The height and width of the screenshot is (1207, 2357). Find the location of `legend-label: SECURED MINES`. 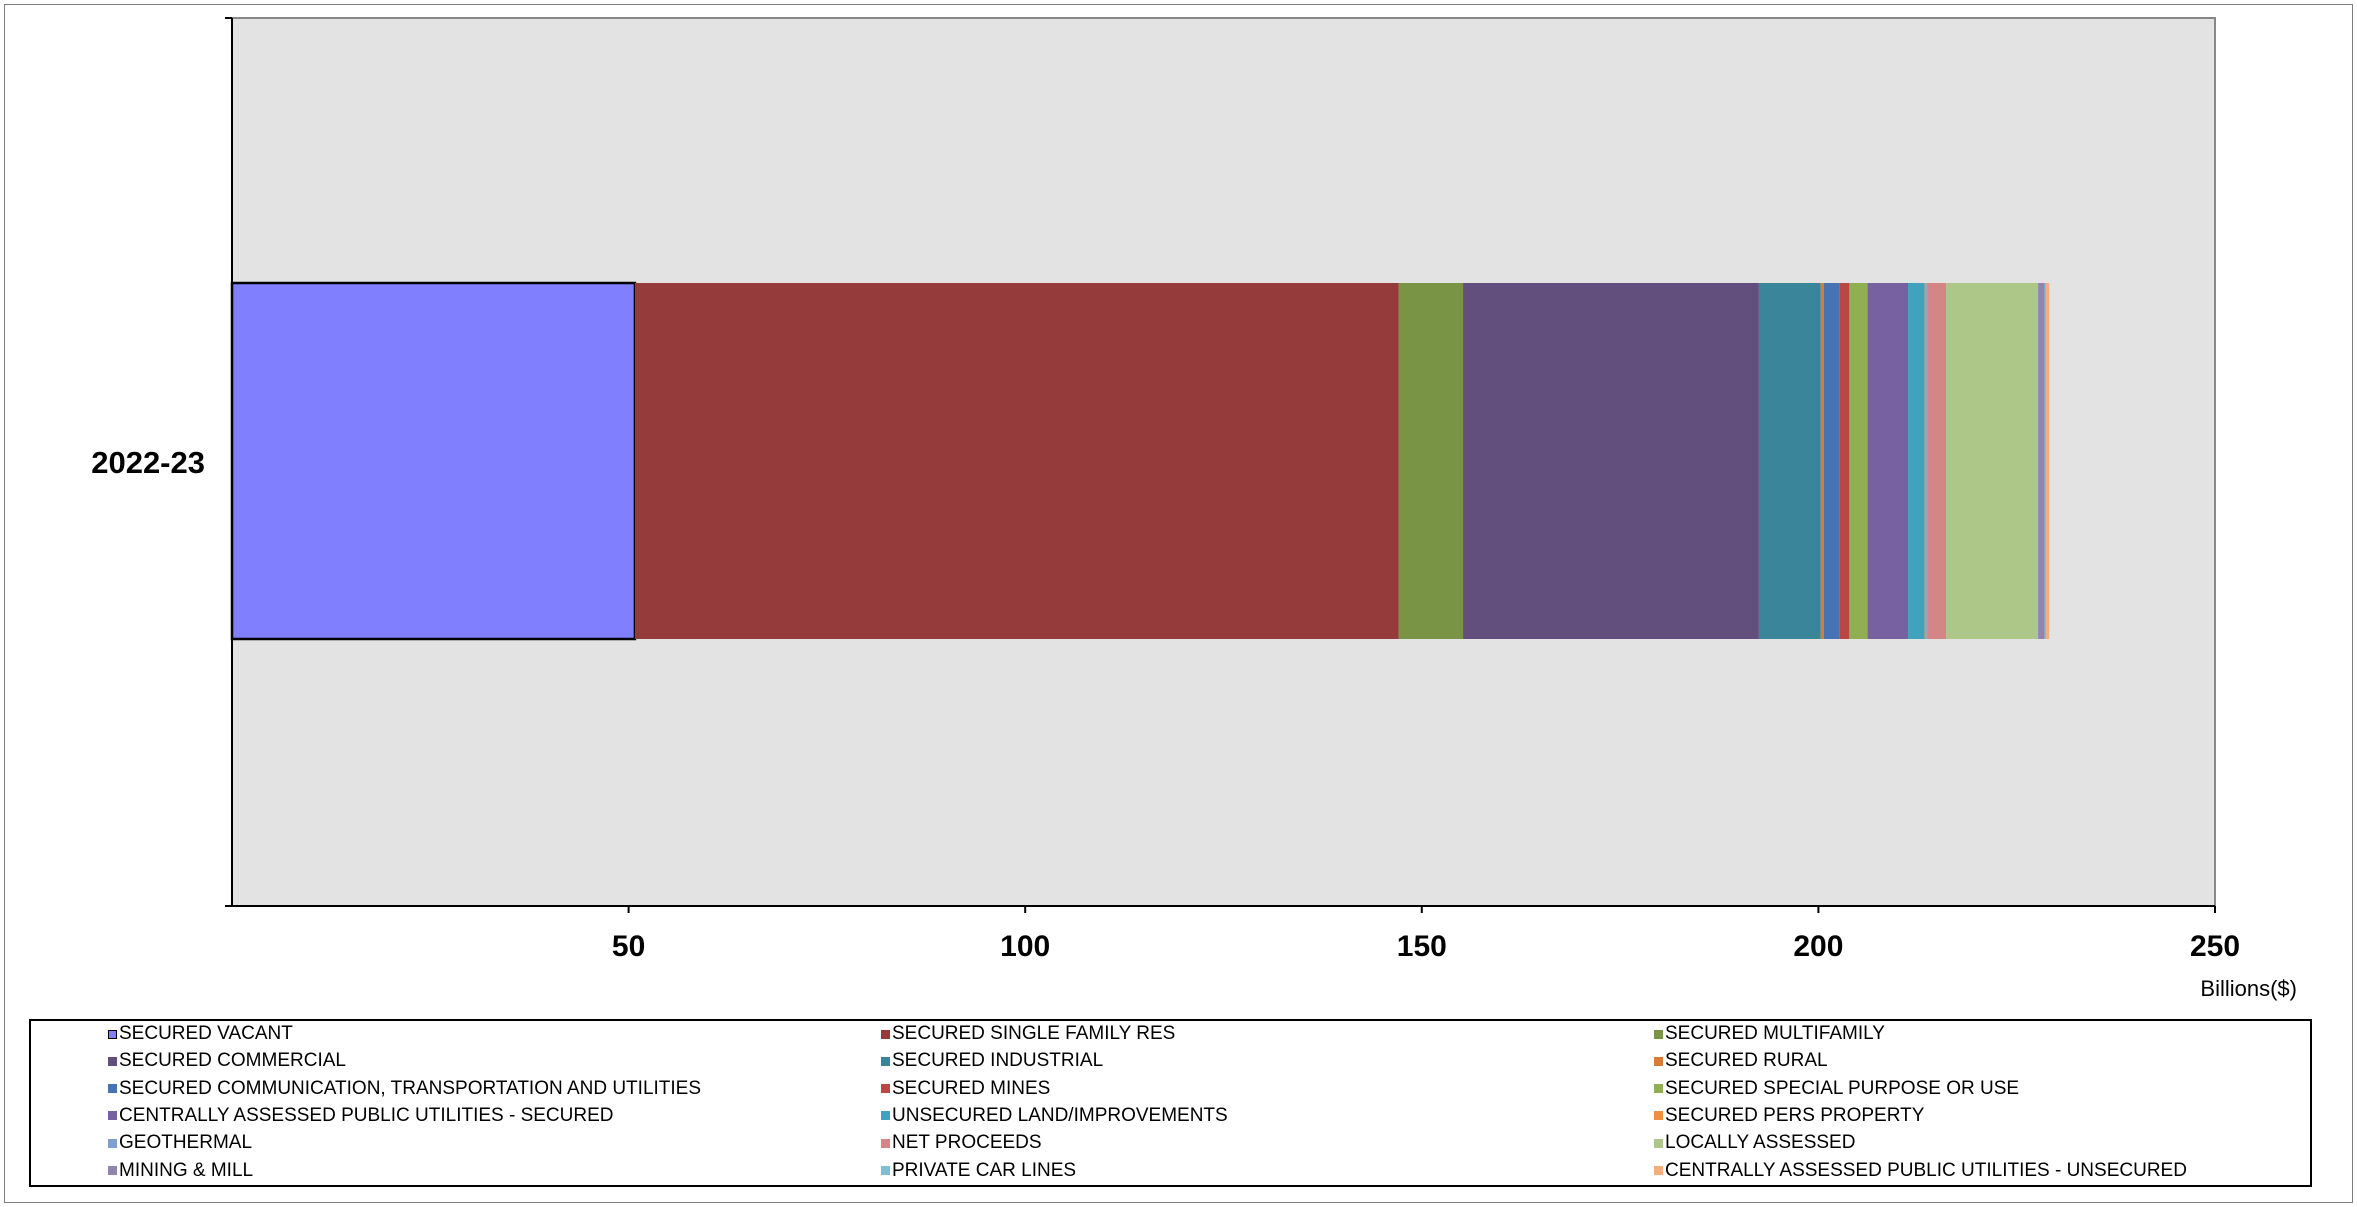

legend-label: SECURED MINES is located at coordinates (971, 1088).